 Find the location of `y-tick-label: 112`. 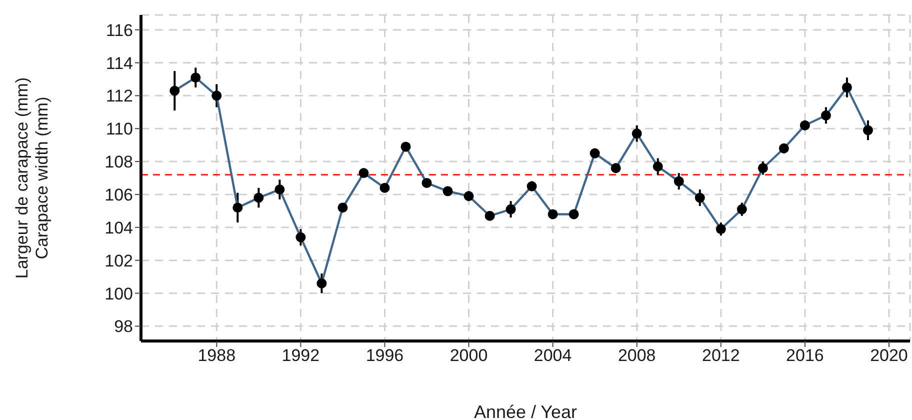

y-tick-label: 112 is located at coordinates (119, 96).